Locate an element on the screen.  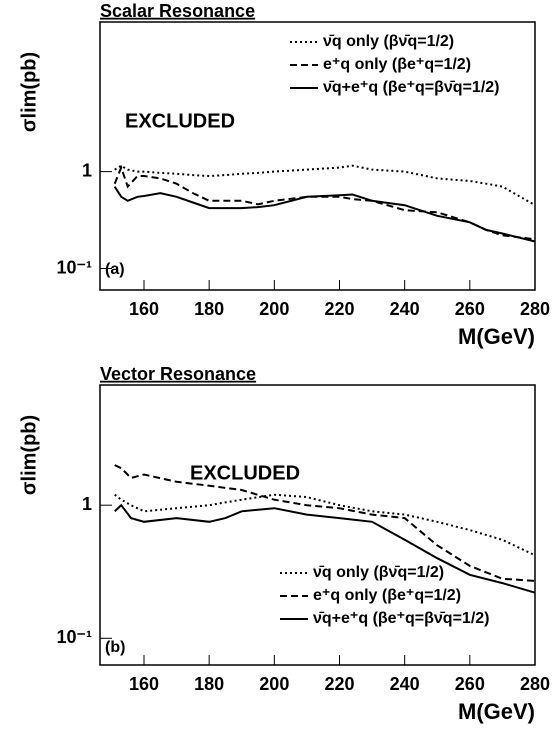
chart-title: Scalar Resonance is located at coordinates (177, 11).